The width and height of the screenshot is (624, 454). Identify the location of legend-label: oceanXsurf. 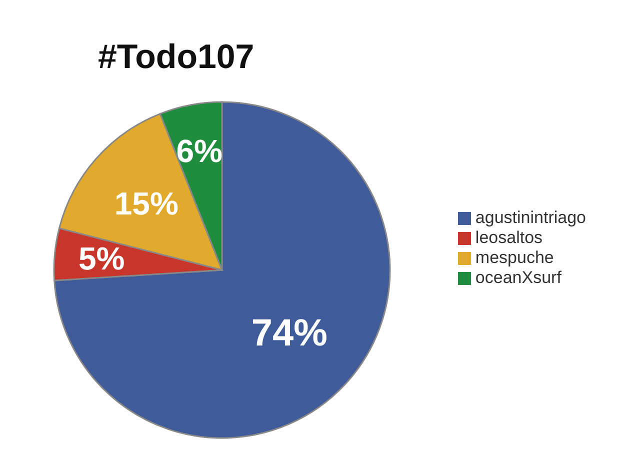
(518, 277).